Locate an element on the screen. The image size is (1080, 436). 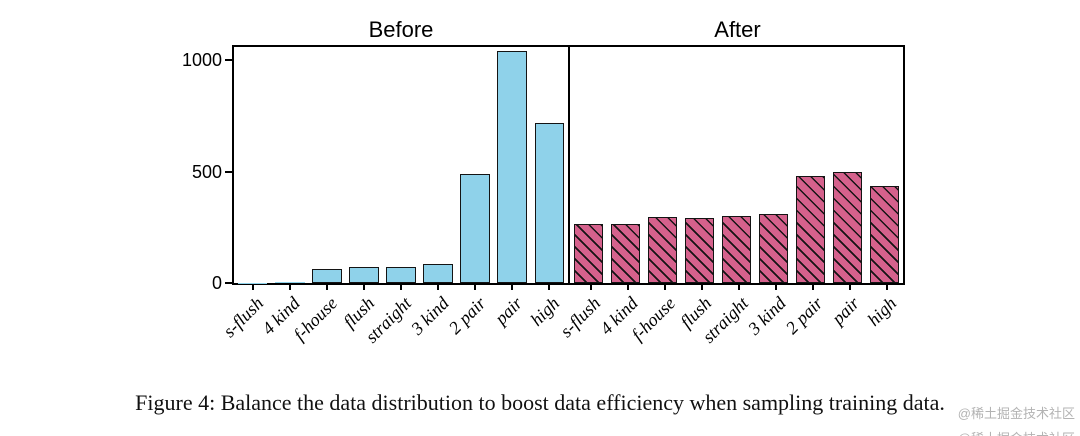
bar-after-high is located at coordinates (884, 234).